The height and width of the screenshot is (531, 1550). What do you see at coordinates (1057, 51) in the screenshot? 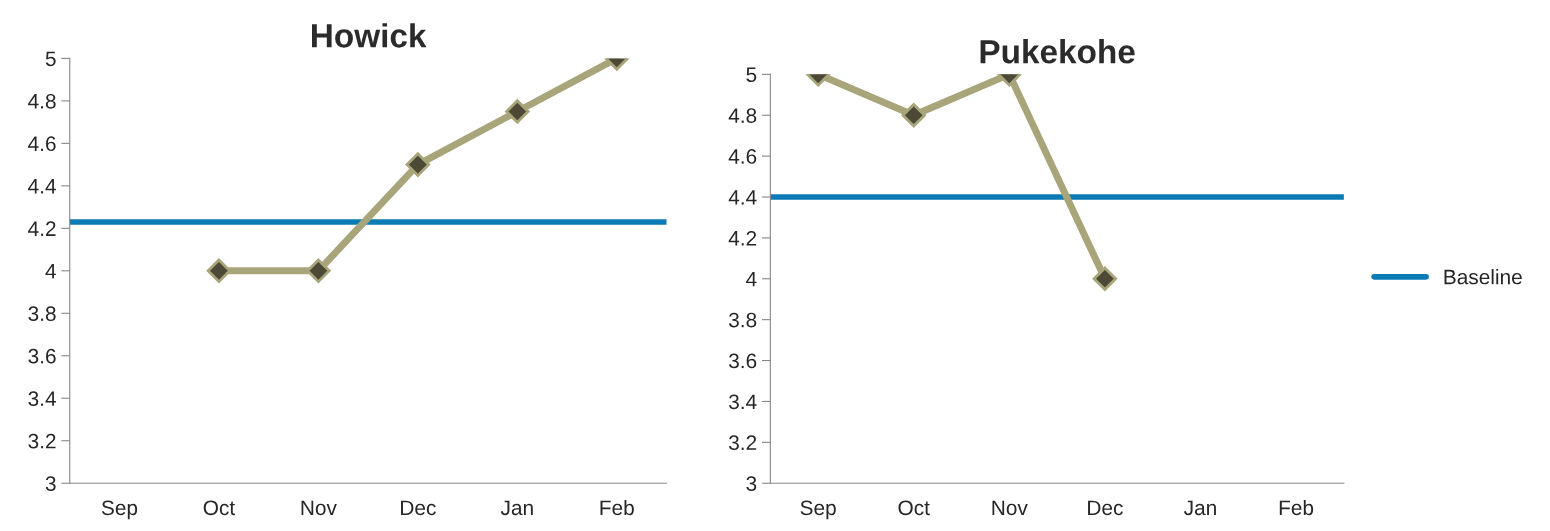
I see `chart-title: Pukekohe` at bounding box center [1057, 51].